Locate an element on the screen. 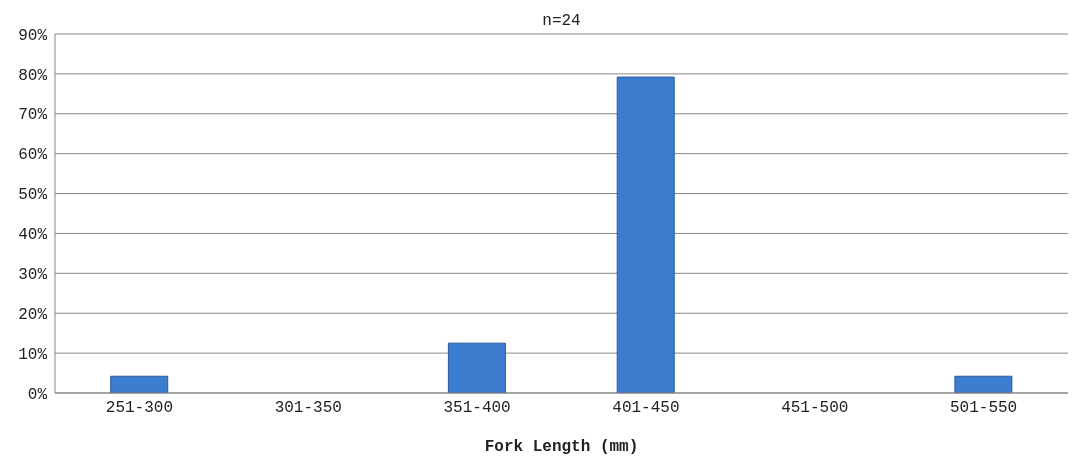 The image size is (1073, 471). y-tick-label: 90% is located at coordinates (33, 35).